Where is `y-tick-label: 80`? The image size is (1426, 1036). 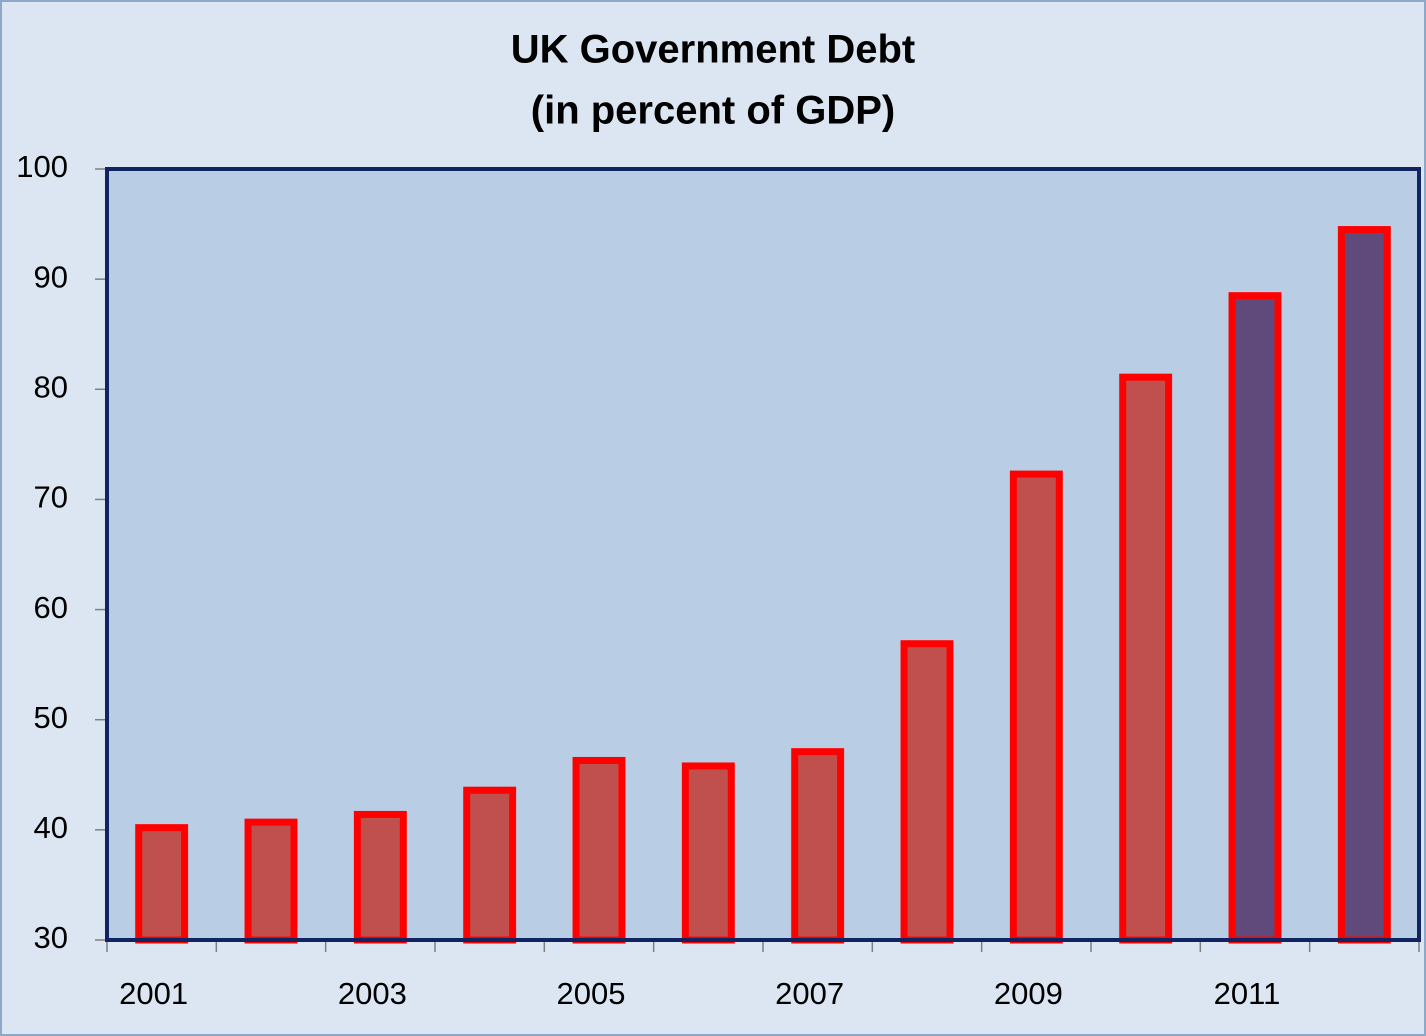
y-tick-label: 80 is located at coordinates (51, 386).